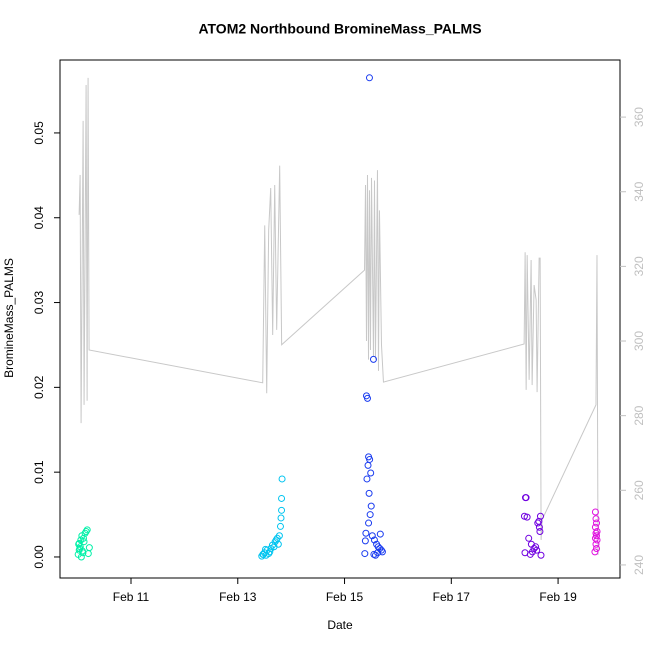 Image resolution: width=650 pixels, height=655 pixels. What do you see at coordinates (9, 318) in the screenshot?
I see `y-axis-label: BromineMass_PALMS` at bounding box center [9, 318].